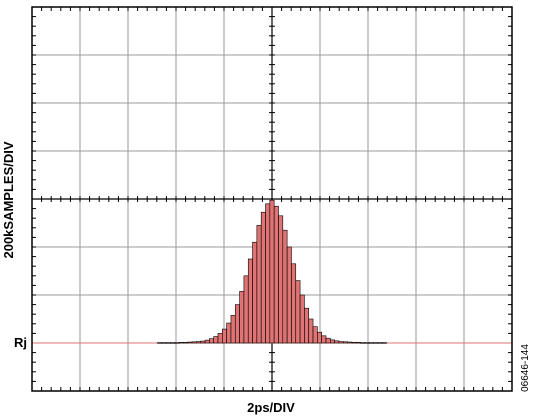 This screenshot has height=419, width=533. Describe the element at coordinates (525, 368) in the screenshot. I see `figure-code: 06646-144` at that location.